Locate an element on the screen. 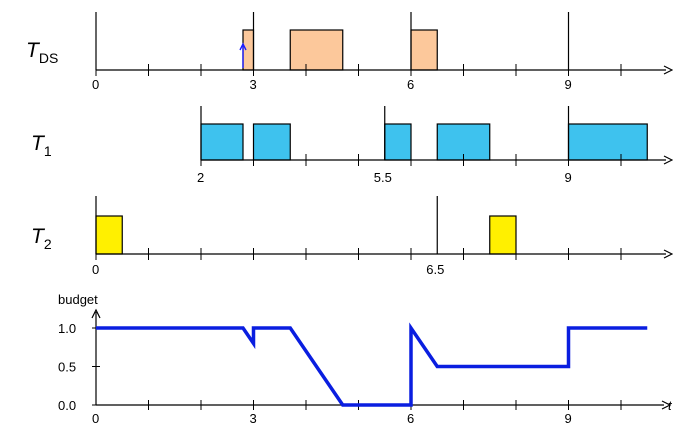  budget-x-tick-label: 6 is located at coordinates (410, 418).